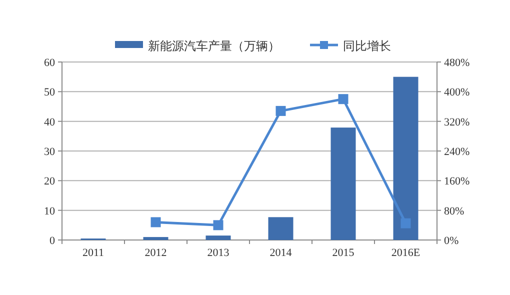 Image resolution: width=510 pixels, height=295 pixels. What do you see at coordinates (50, 63) in the screenshot?
I see `y-tick-label: 60` at bounding box center [50, 63].